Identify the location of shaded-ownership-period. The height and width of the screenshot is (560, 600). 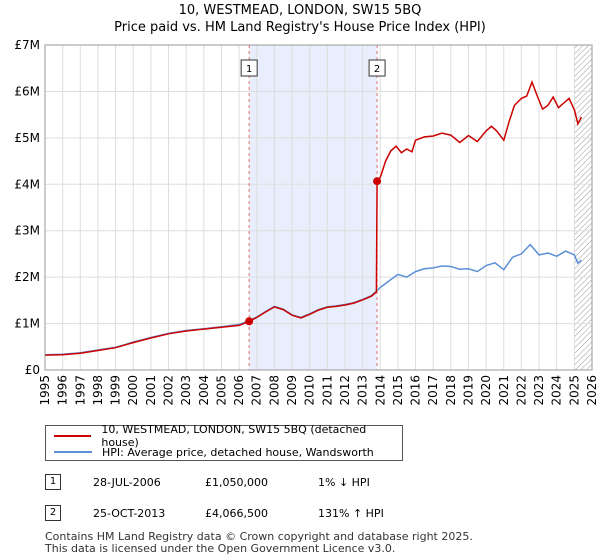
(313, 207).